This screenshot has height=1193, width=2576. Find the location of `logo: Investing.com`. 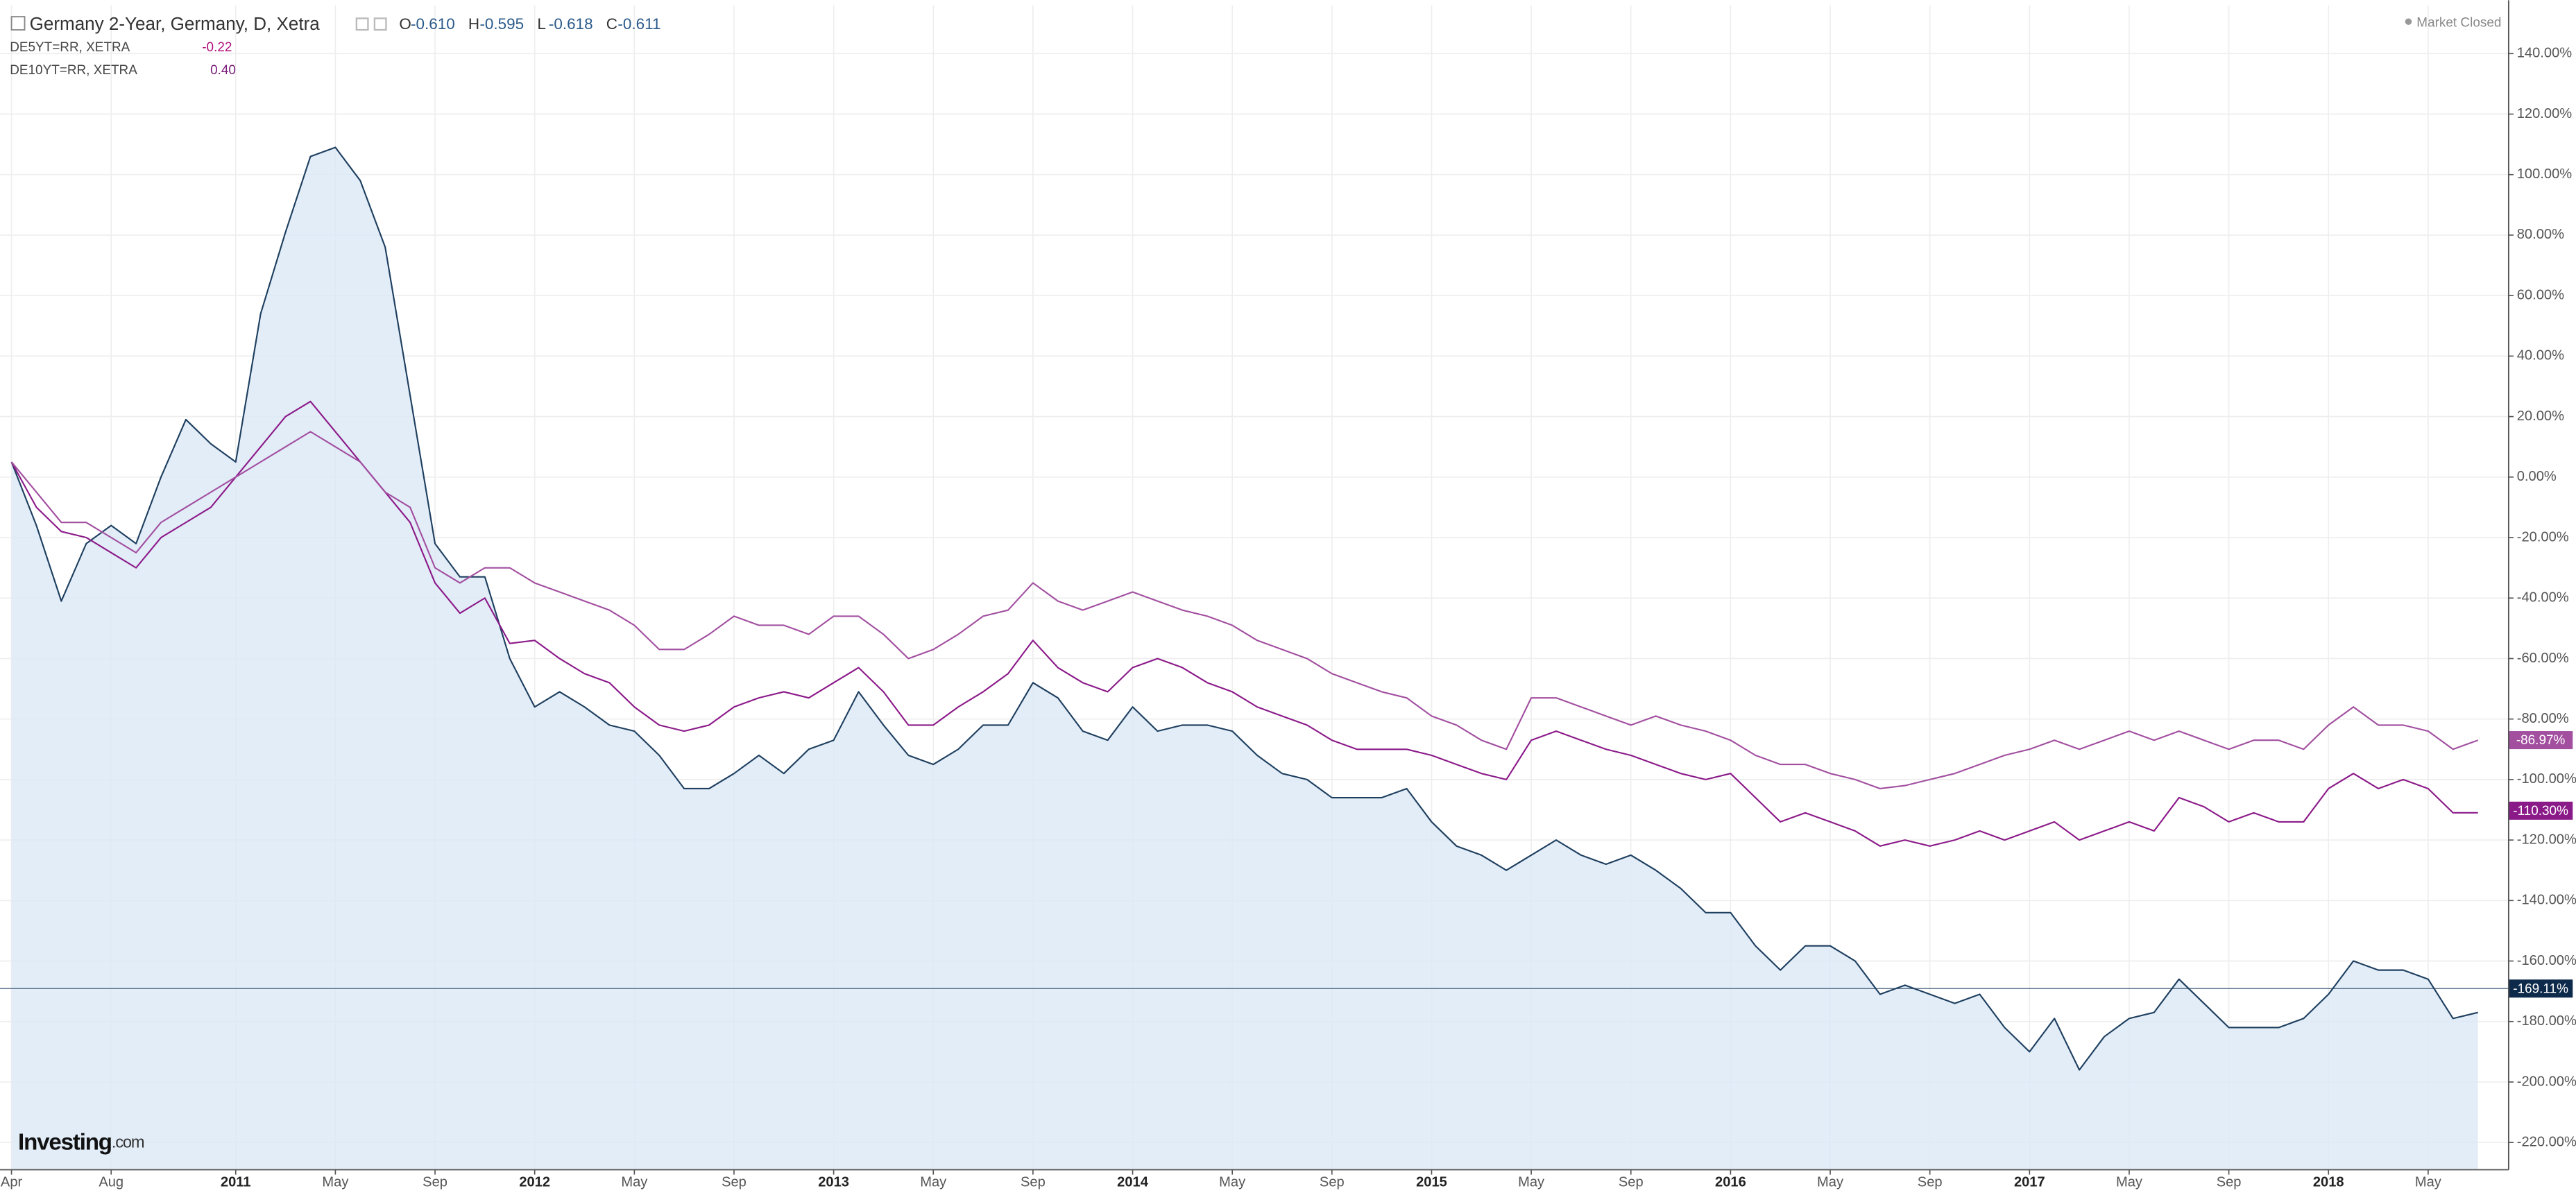

logo: Investing.com is located at coordinates (81, 1142).